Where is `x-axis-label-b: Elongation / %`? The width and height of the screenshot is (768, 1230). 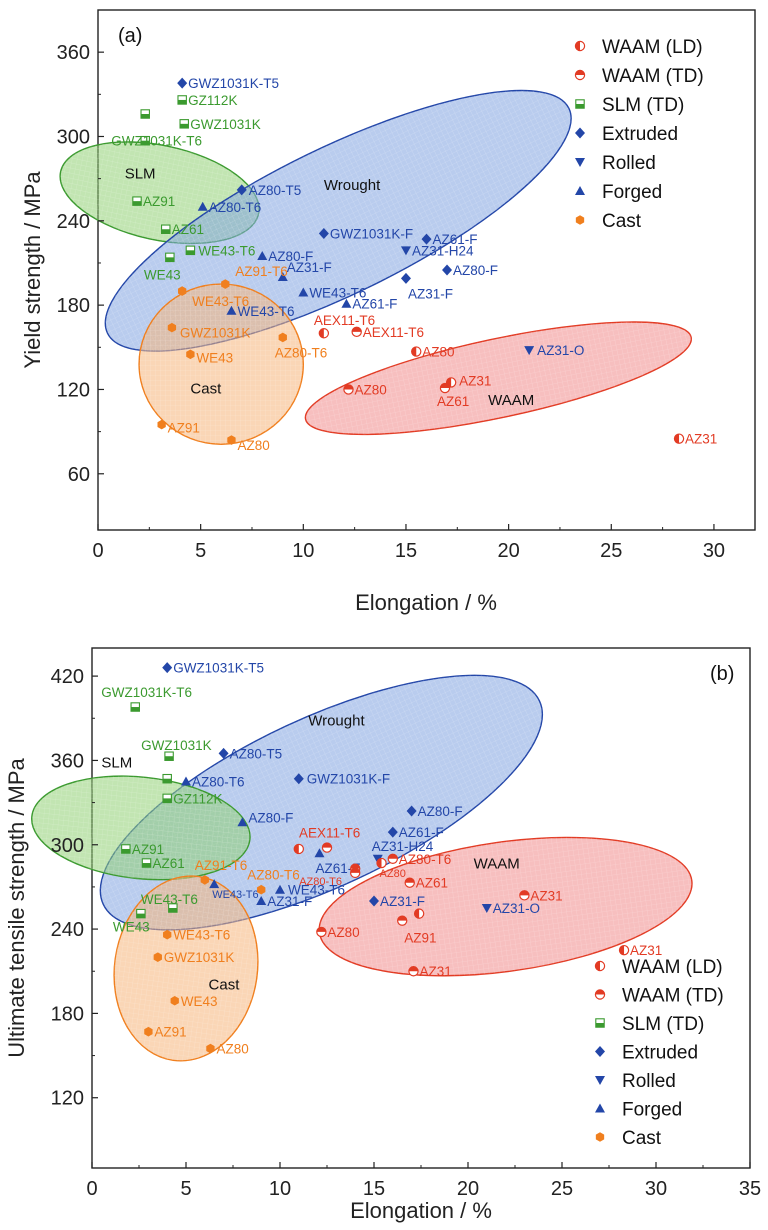 x-axis-label-b: Elongation / % is located at coordinates (421, 1210).